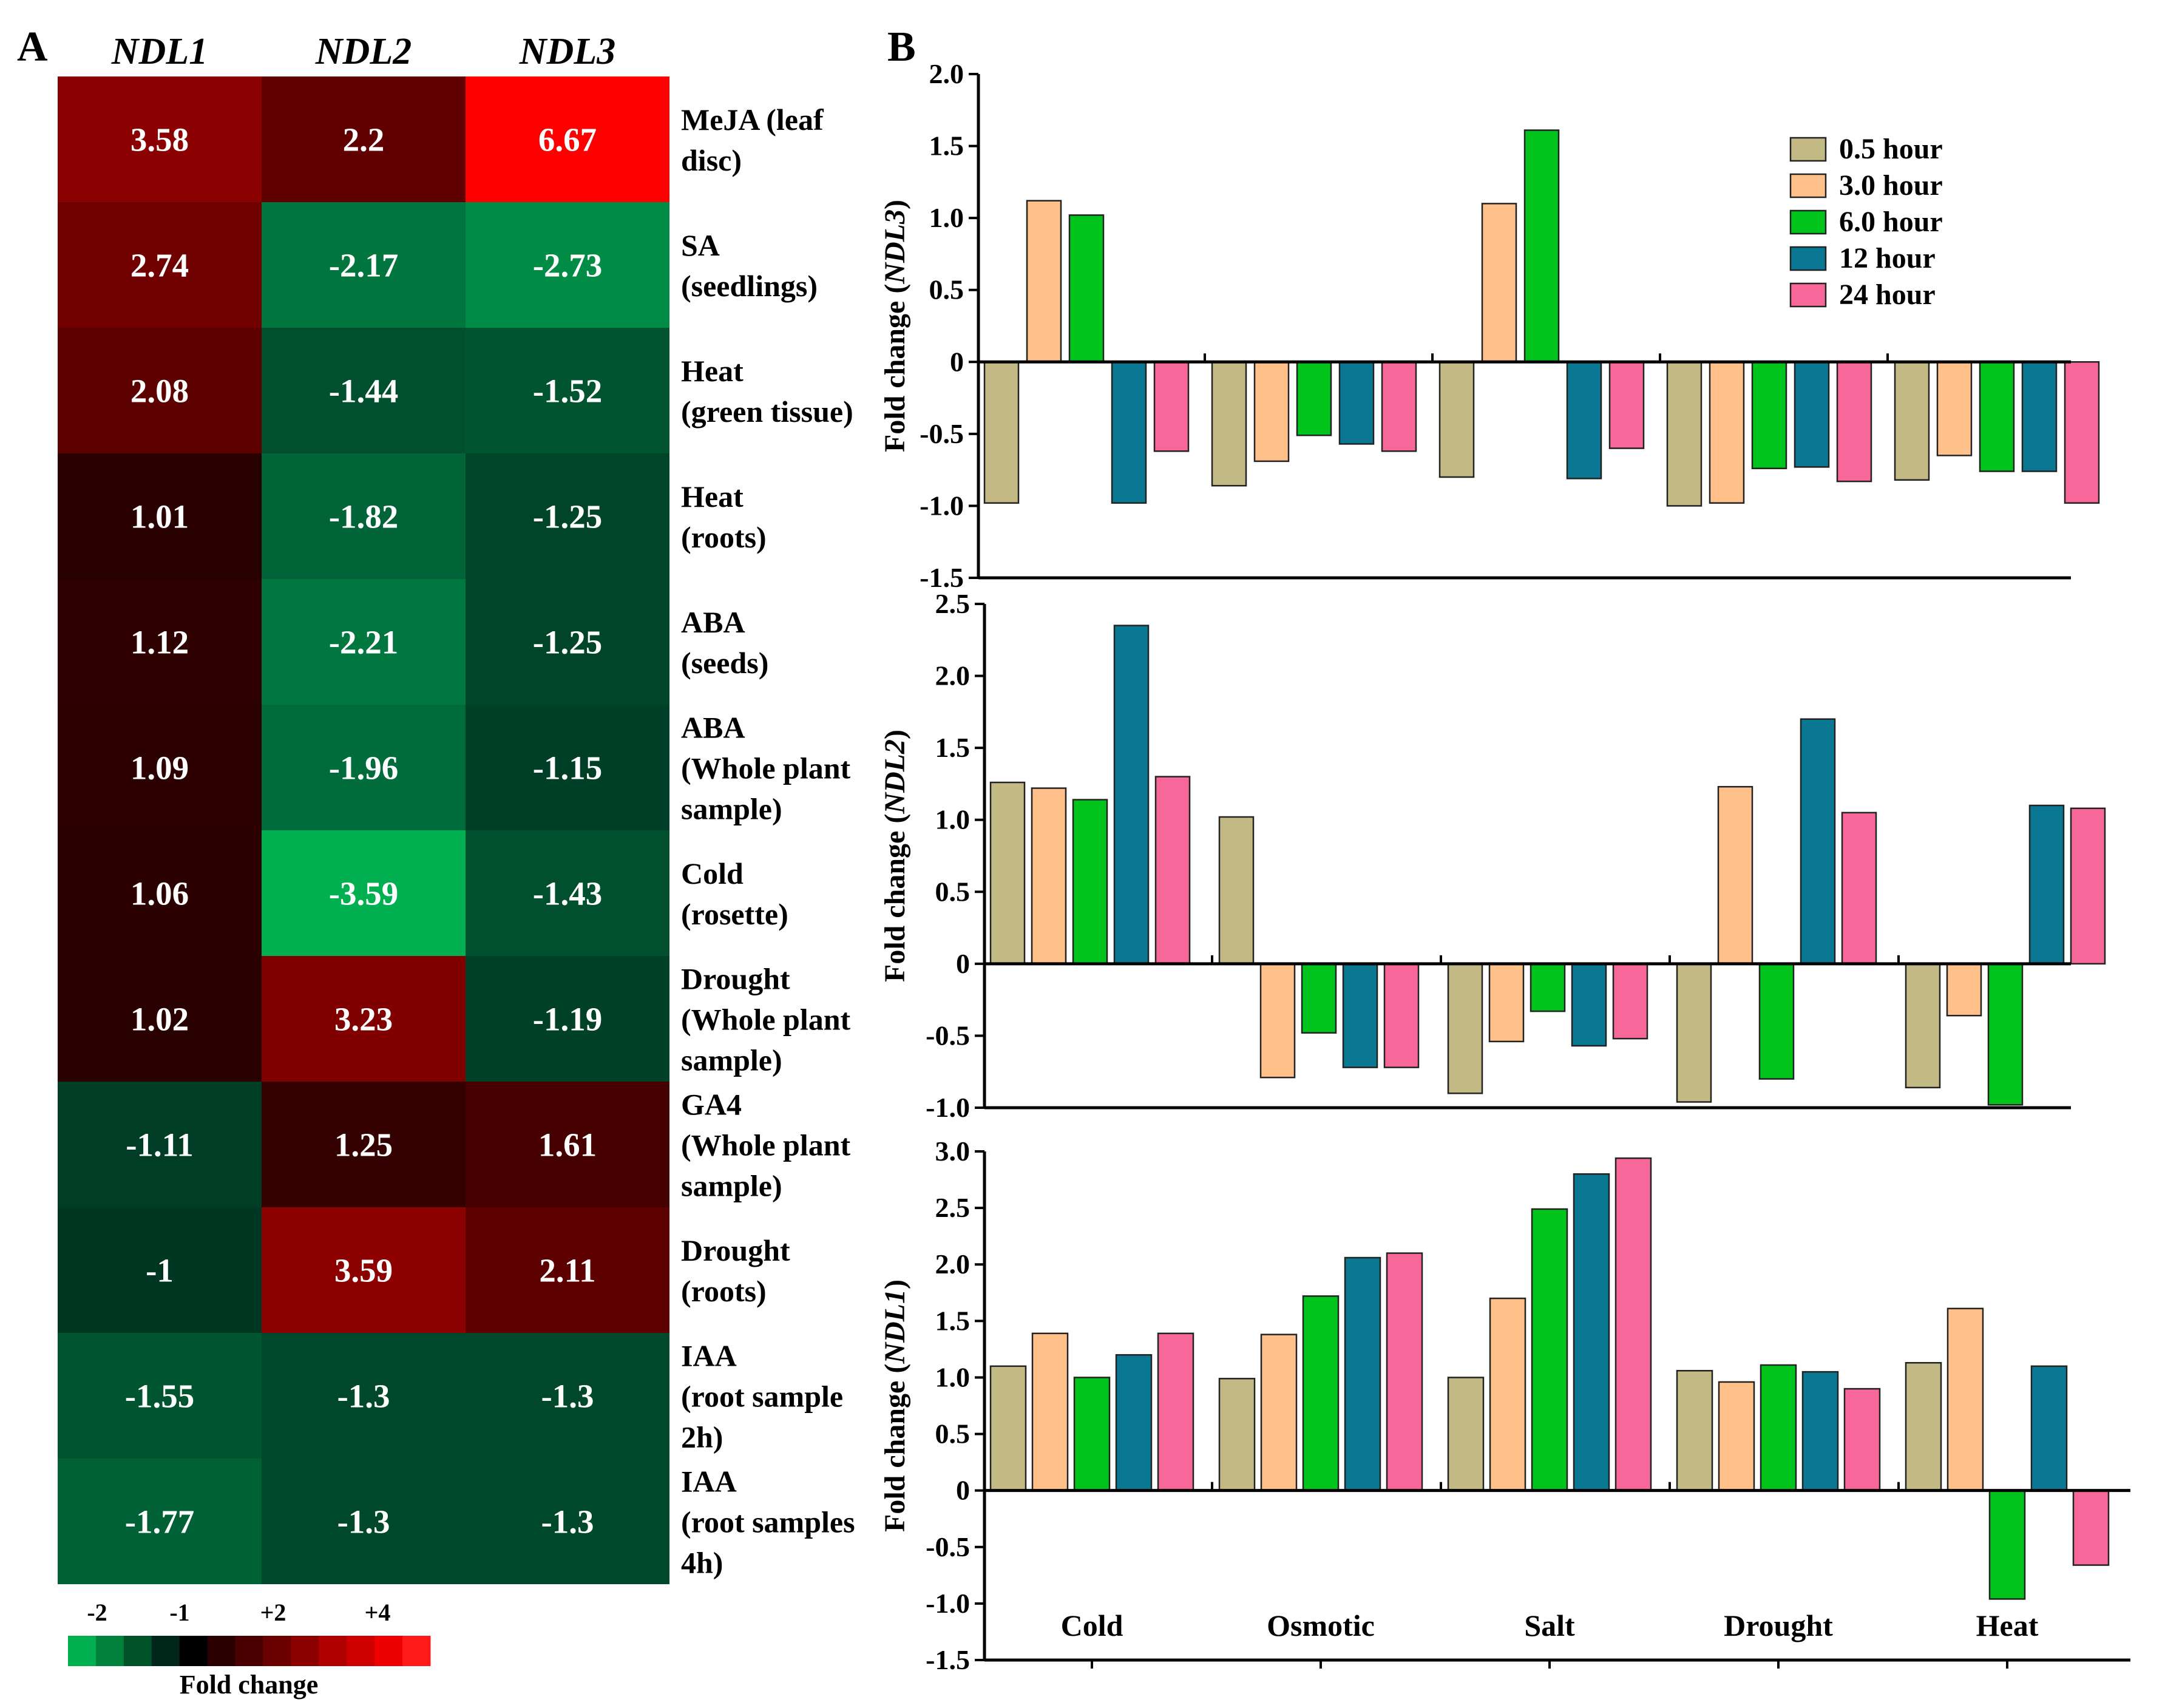  What do you see at coordinates (953, 1264) in the screenshot?
I see `y-tick-label: 2.0` at bounding box center [953, 1264].